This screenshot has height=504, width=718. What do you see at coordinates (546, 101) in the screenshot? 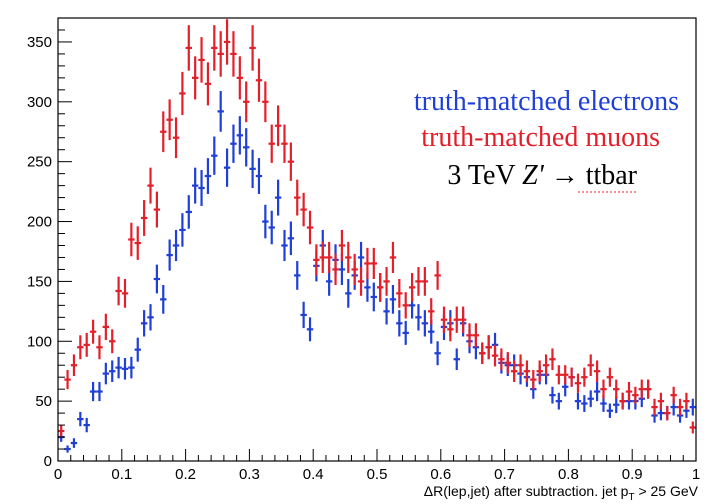
I see `legend-electrons: truth-matched electrons` at bounding box center [546, 101].